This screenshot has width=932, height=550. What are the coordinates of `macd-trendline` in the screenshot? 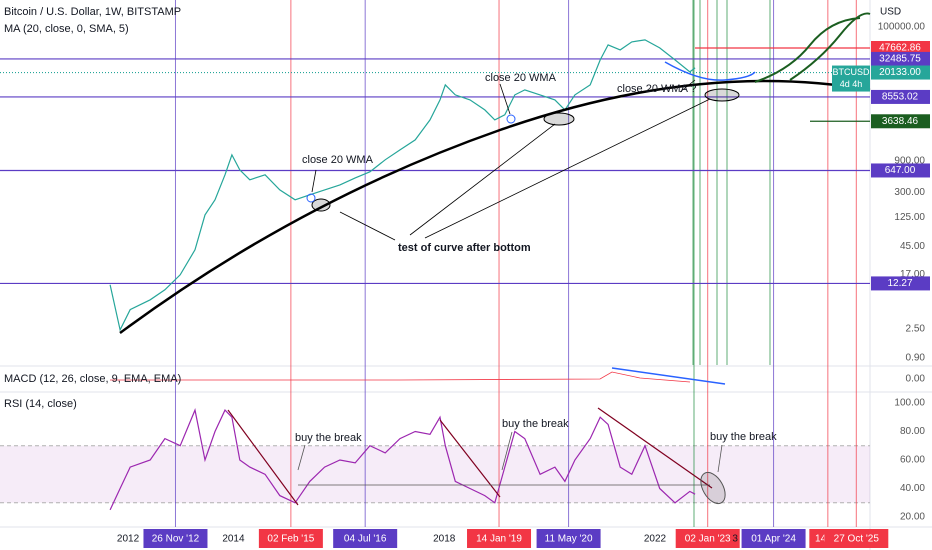 It's located at (668, 376).